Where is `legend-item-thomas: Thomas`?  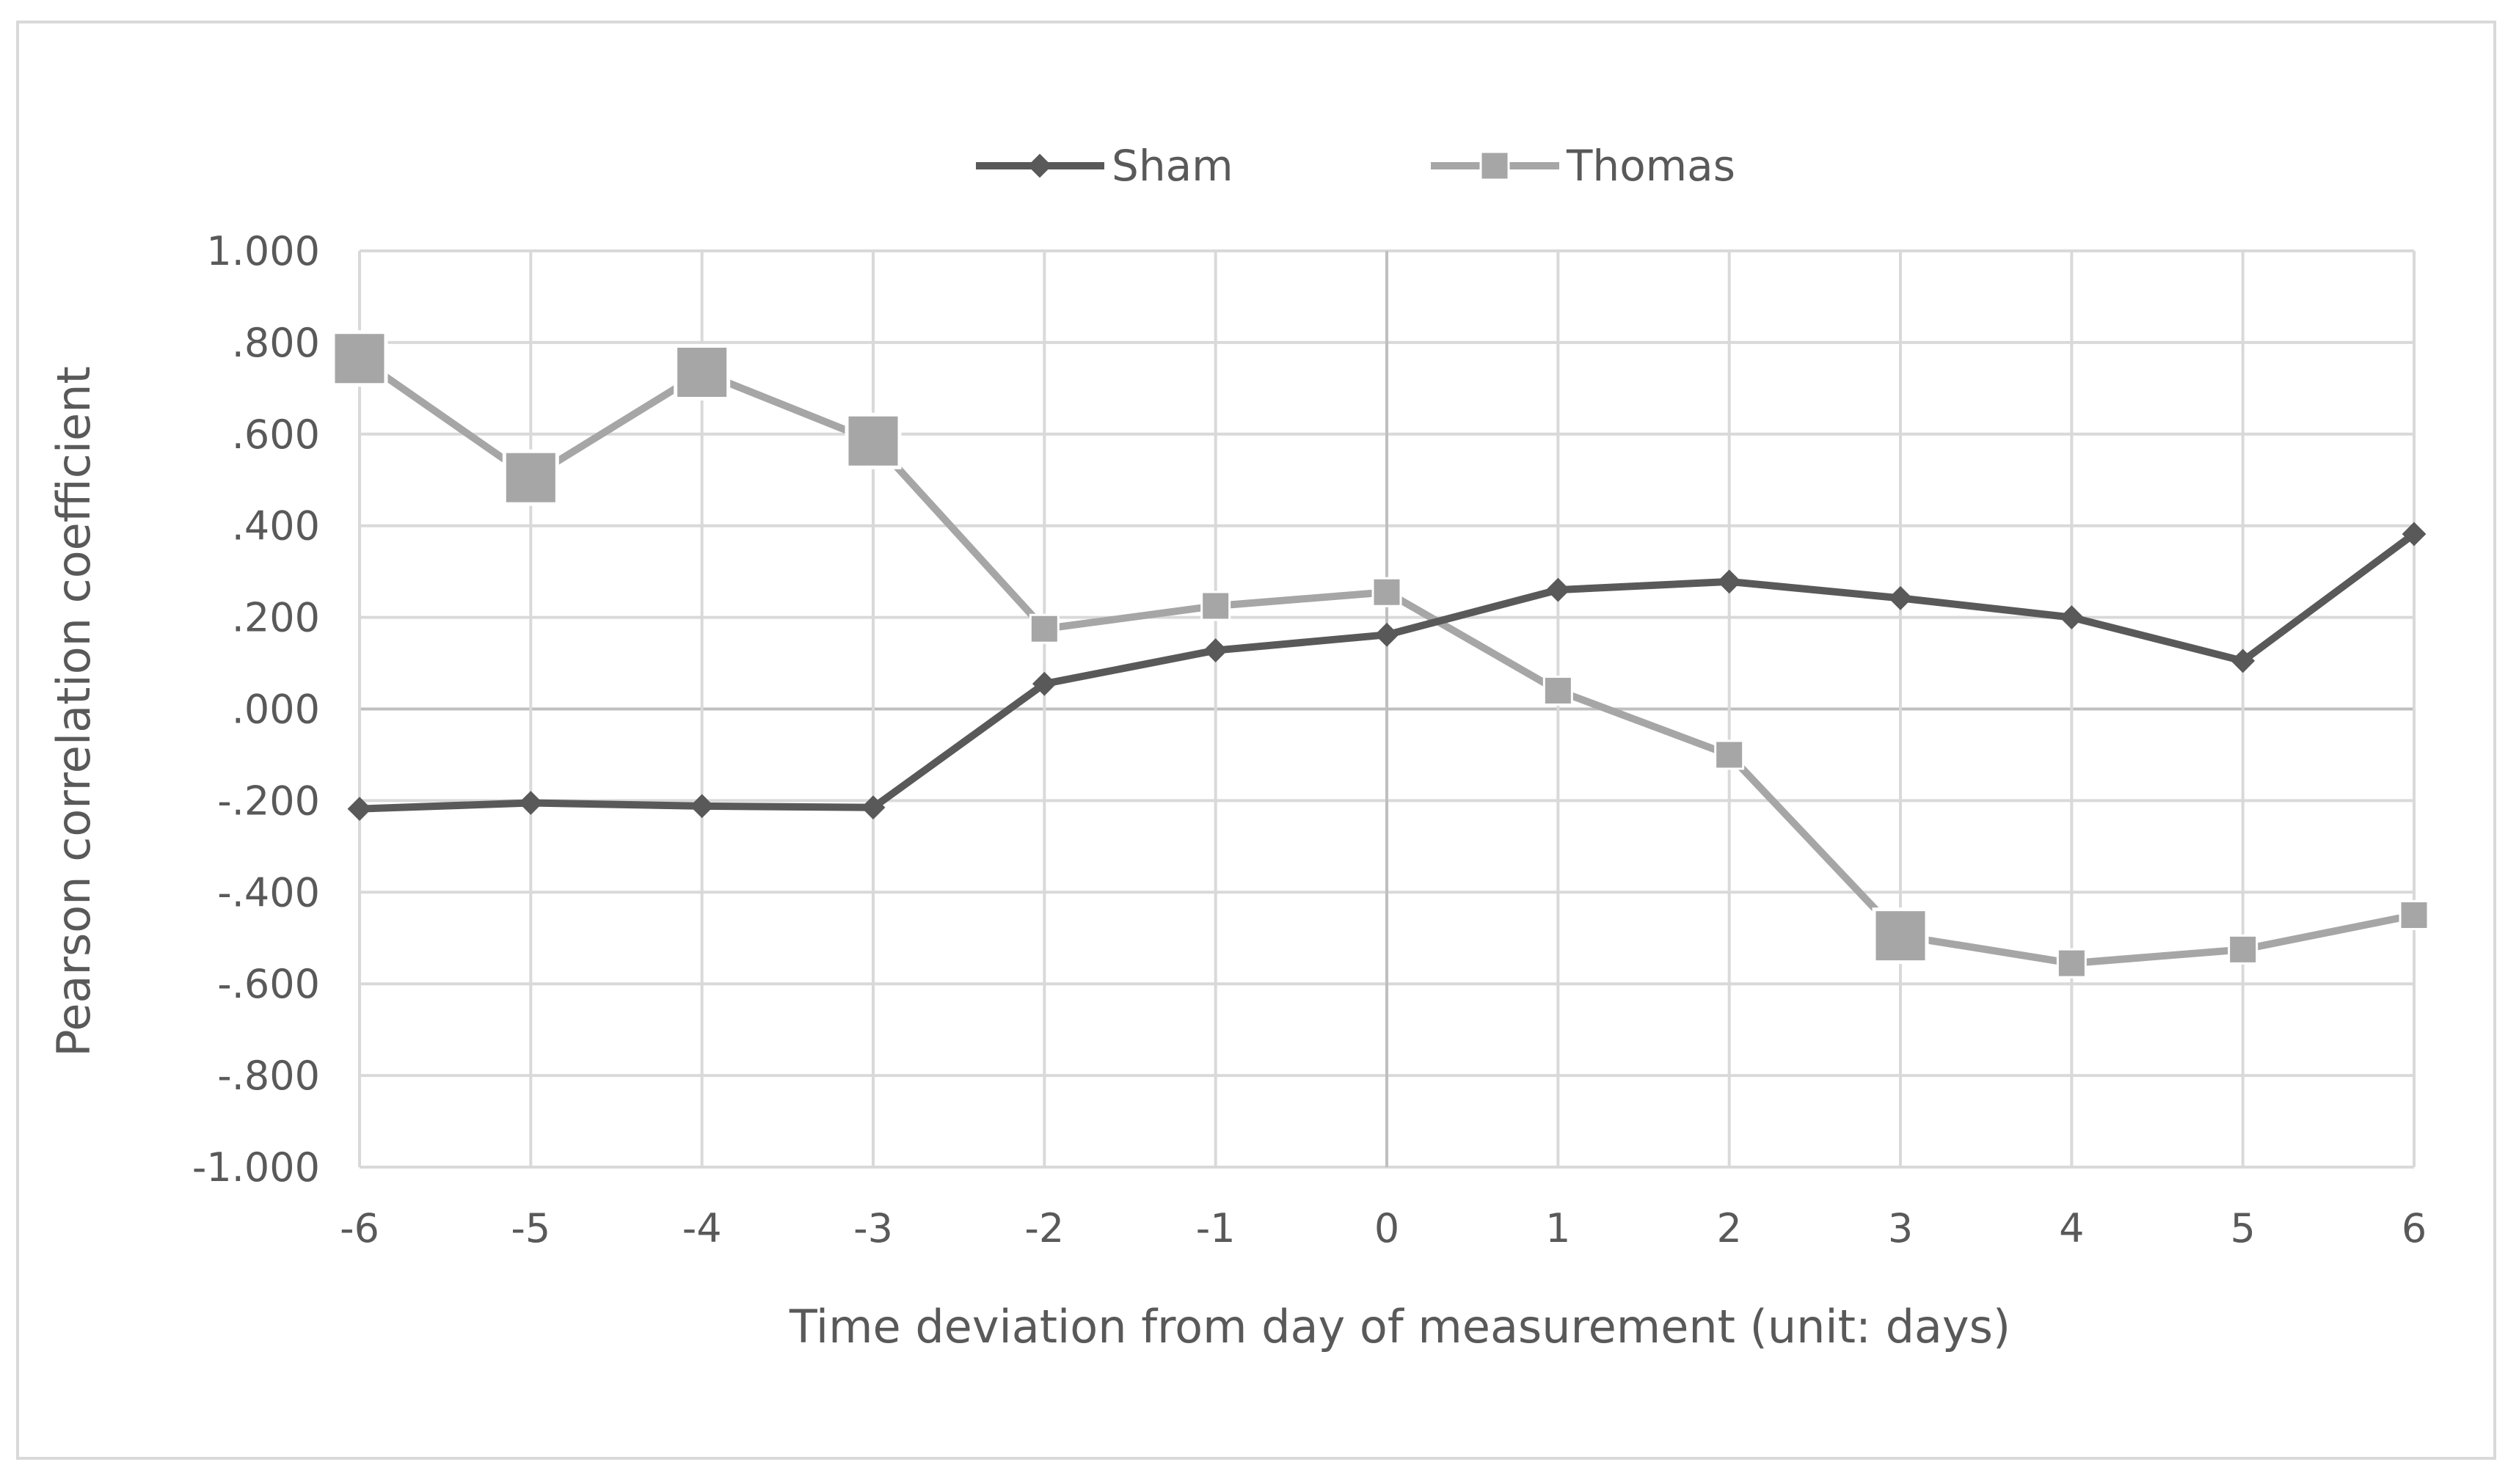 legend-item-thomas: Thomas is located at coordinates (1583, 166).